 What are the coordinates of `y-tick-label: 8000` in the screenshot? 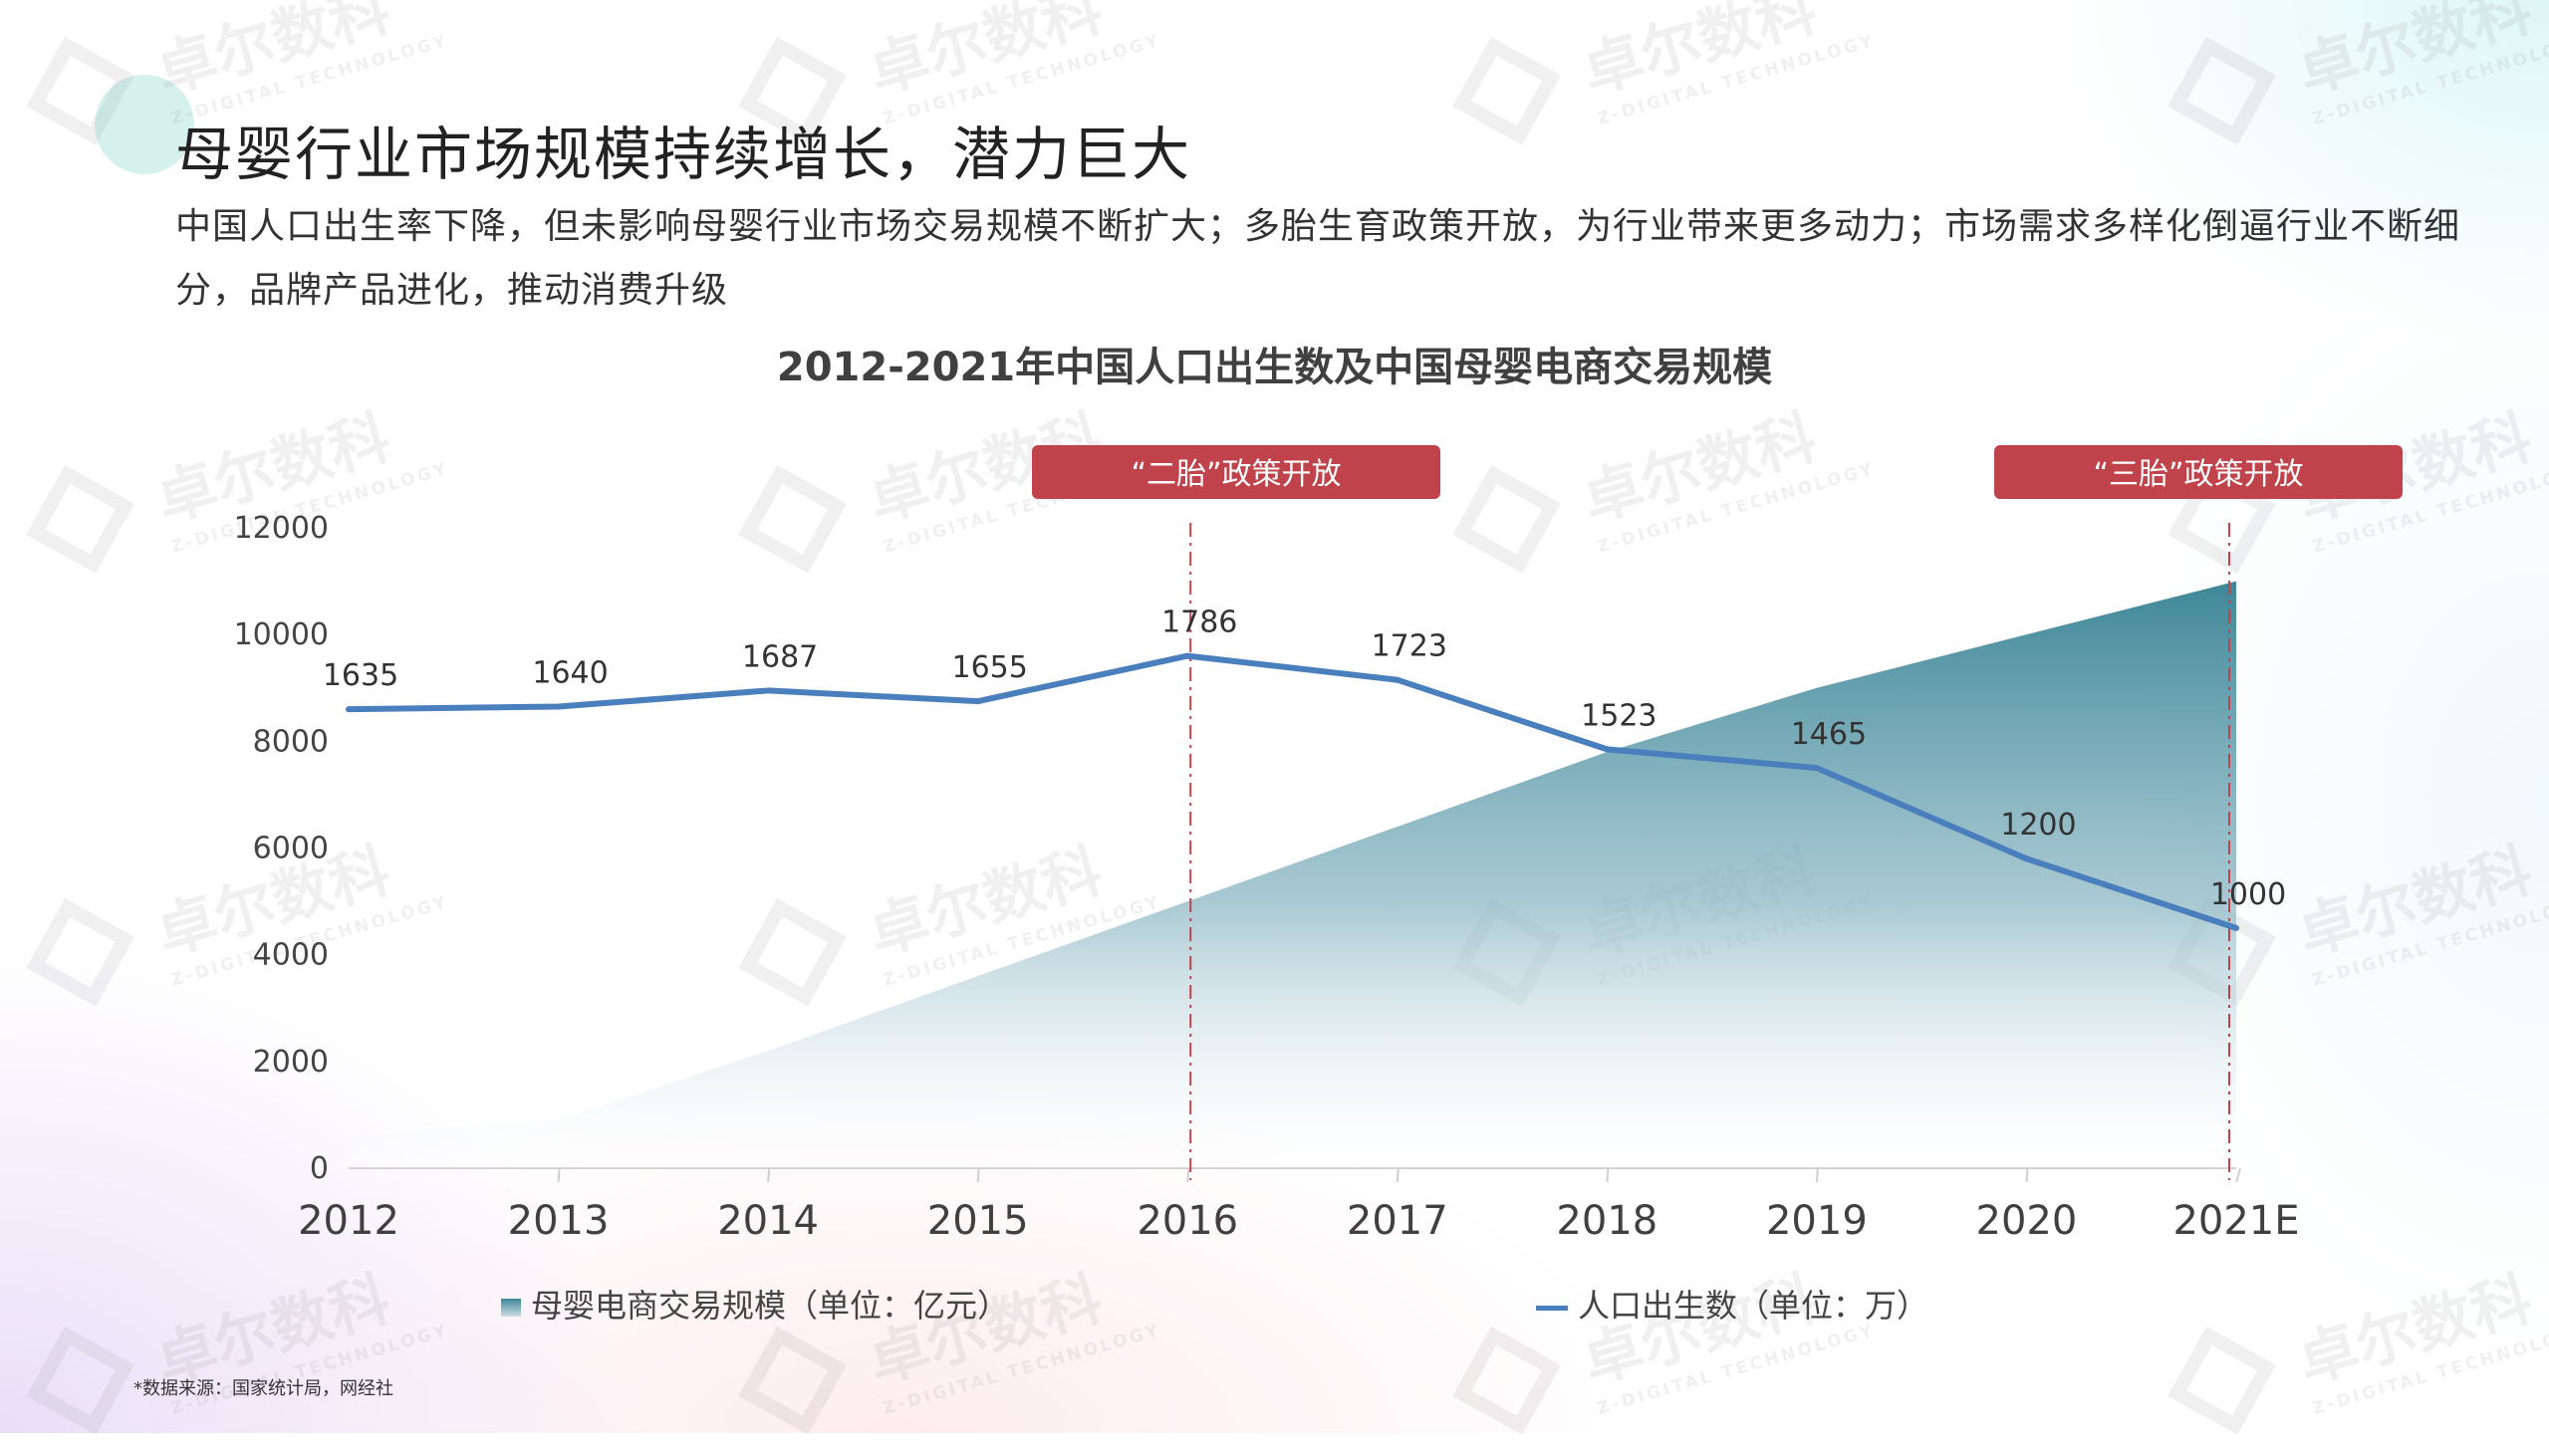 It's located at (291, 741).